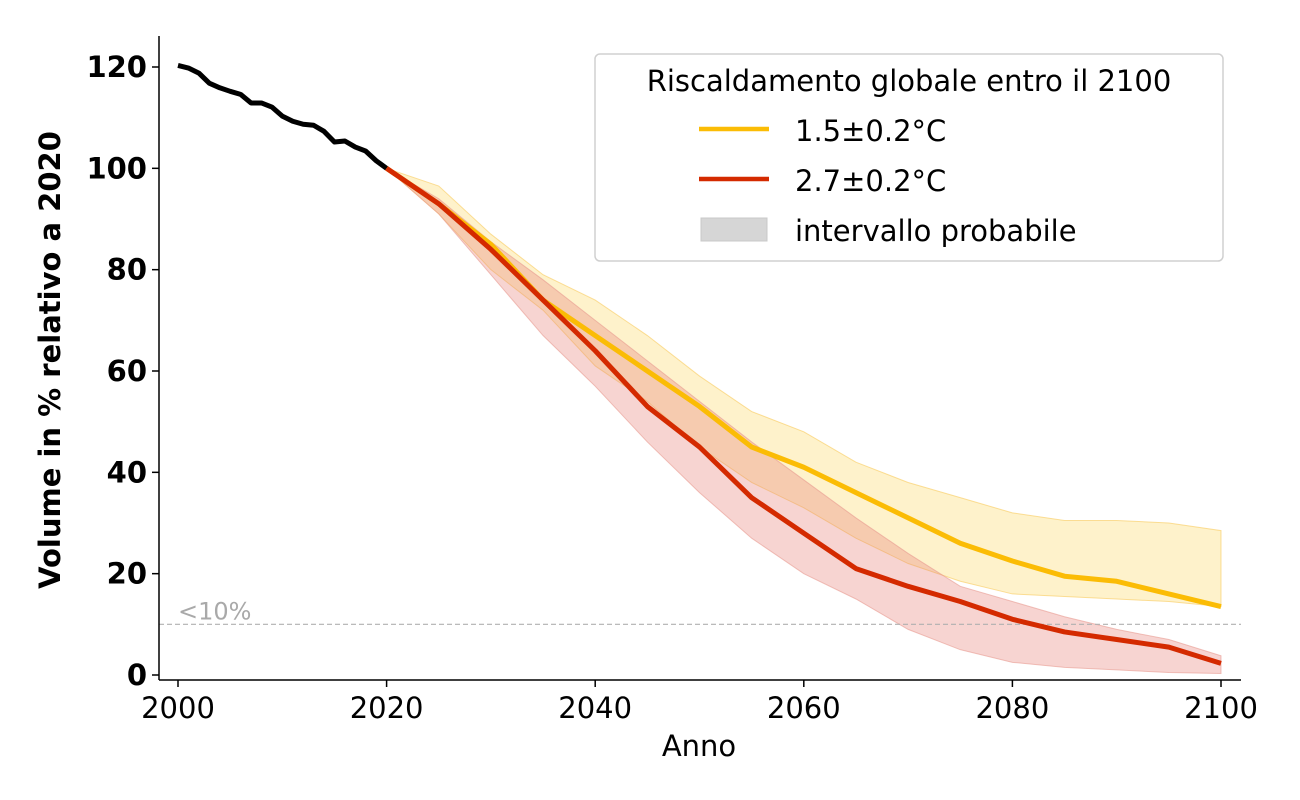 This screenshot has height=800, width=1300. Describe the element at coordinates (283, 117) in the screenshot. I see `historical-line` at that location.